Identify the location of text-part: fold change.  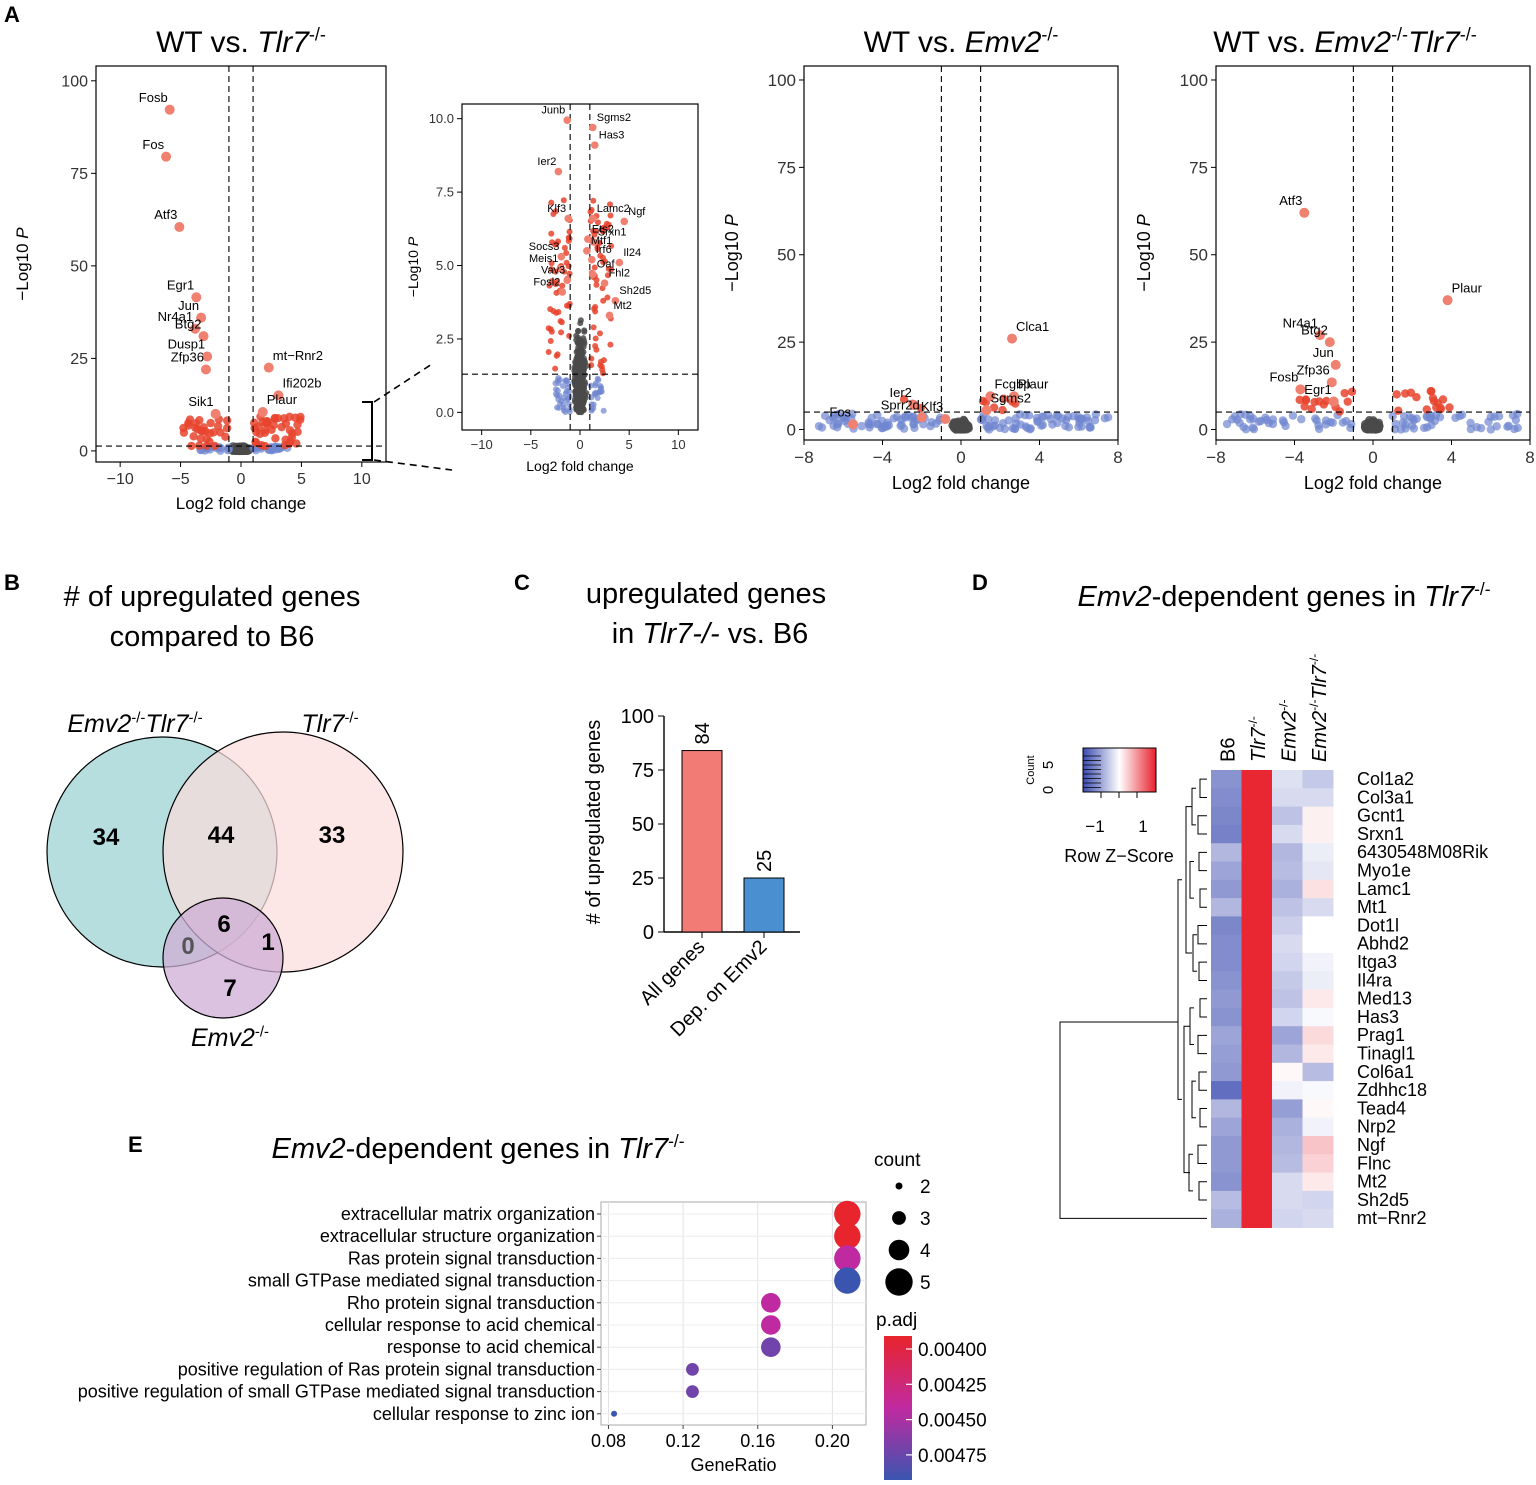
(1393, 483).